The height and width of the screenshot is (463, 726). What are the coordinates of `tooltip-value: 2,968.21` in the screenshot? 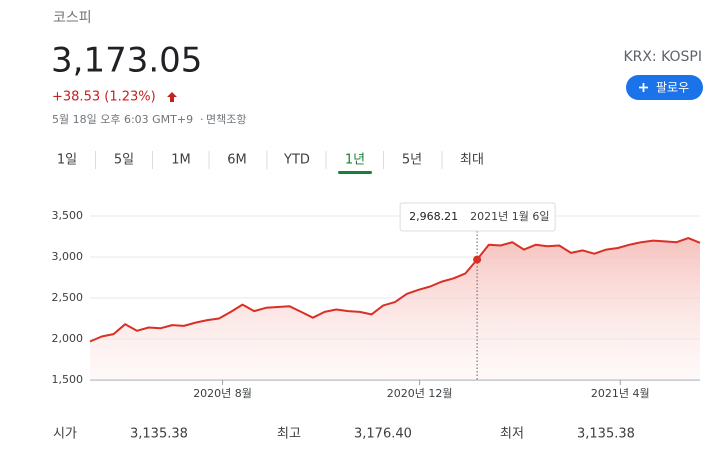 It's located at (433, 216).